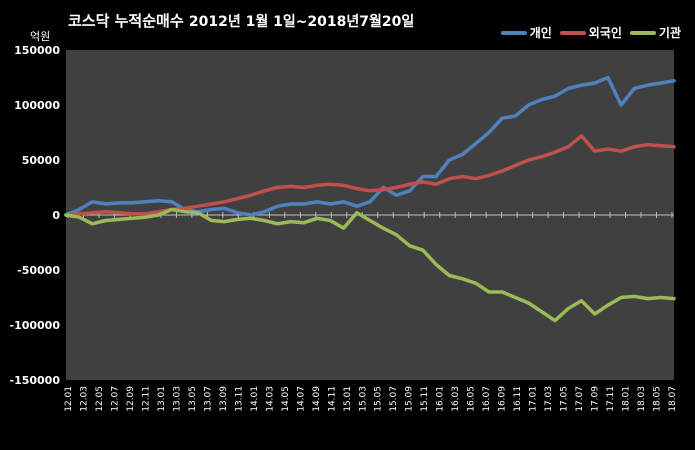 This screenshot has width=695, height=450. What do you see at coordinates (35, 380) in the screenshot?
I see `y-tick-label: -150000` at bounding box center [35, 380].